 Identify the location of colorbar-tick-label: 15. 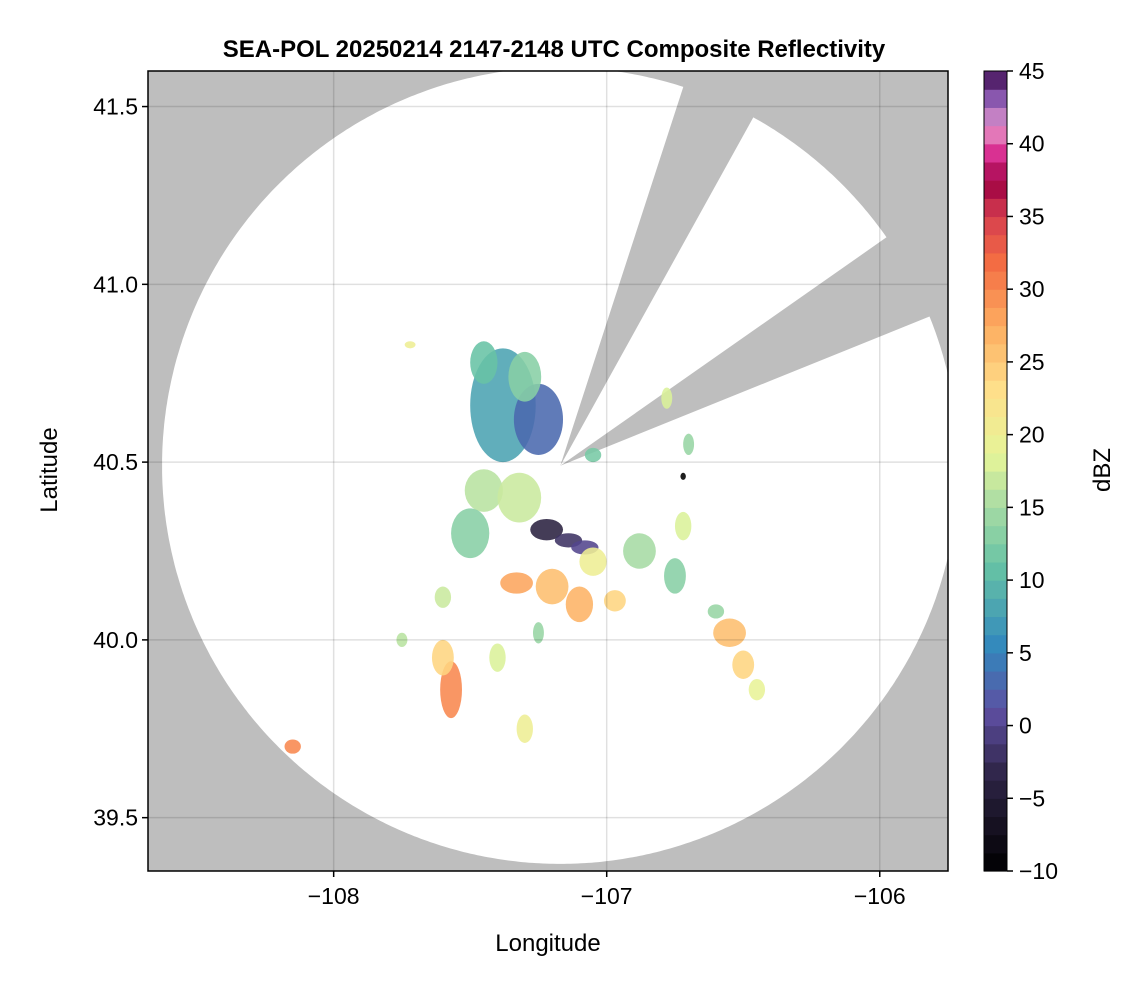
(1032, 507).